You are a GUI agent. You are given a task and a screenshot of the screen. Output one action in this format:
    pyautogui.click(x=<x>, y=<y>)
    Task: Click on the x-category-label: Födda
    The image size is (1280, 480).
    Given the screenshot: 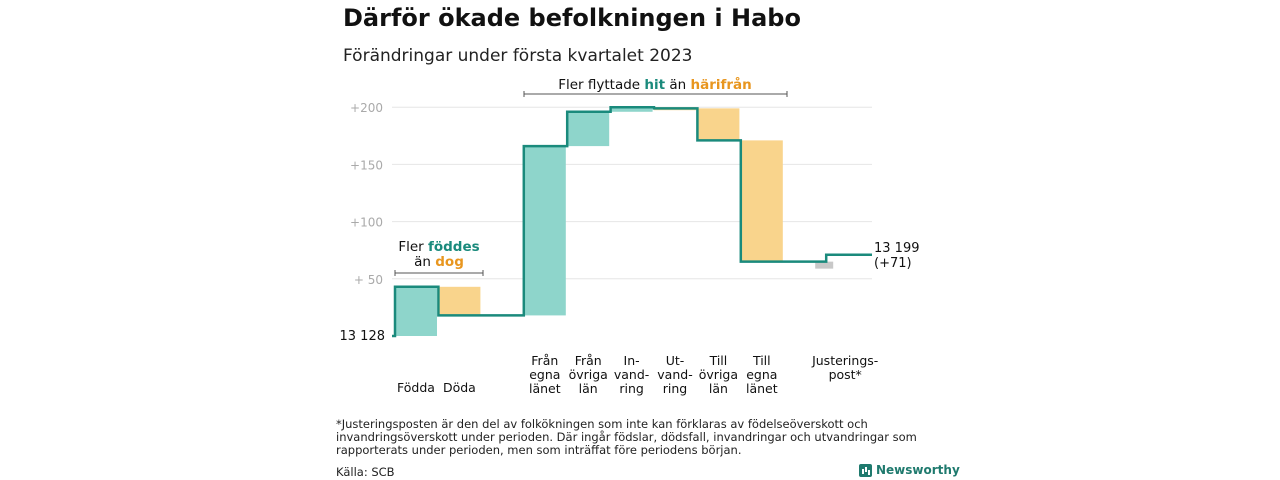 What is the action you would take?
    pyautogui.click(x=416, y=387)
    